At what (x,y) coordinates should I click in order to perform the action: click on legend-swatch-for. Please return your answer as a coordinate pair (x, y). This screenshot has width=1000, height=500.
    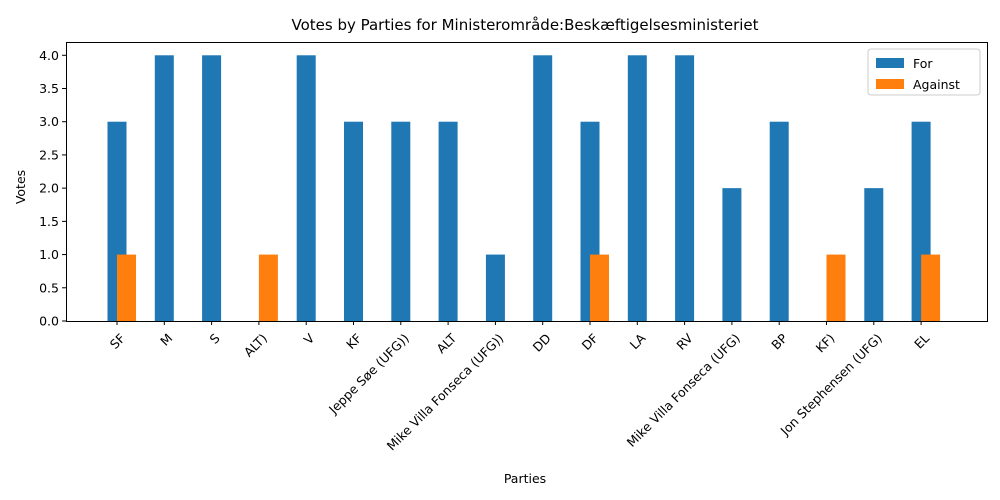
    Looking at the image, I should click on (890, 63).